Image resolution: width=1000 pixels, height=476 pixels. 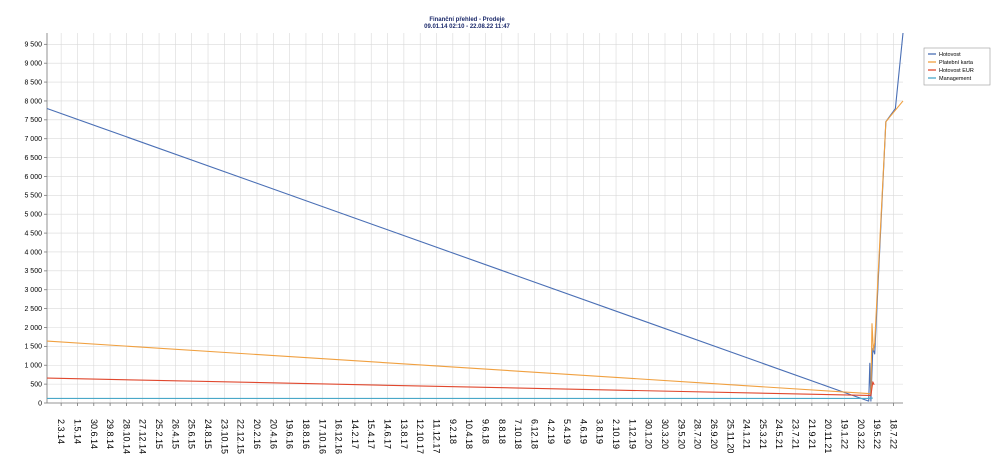 I want to click on x-tick-label: 12.10.17, so click(x=420, y=436).